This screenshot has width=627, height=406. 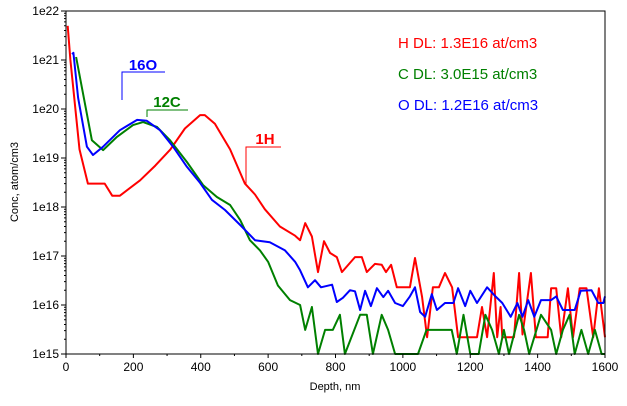 What do you see at coordinates (45, 354) in the screenshot?
I see `y-tick-label: 1e15` at bounding box center [45, 354].